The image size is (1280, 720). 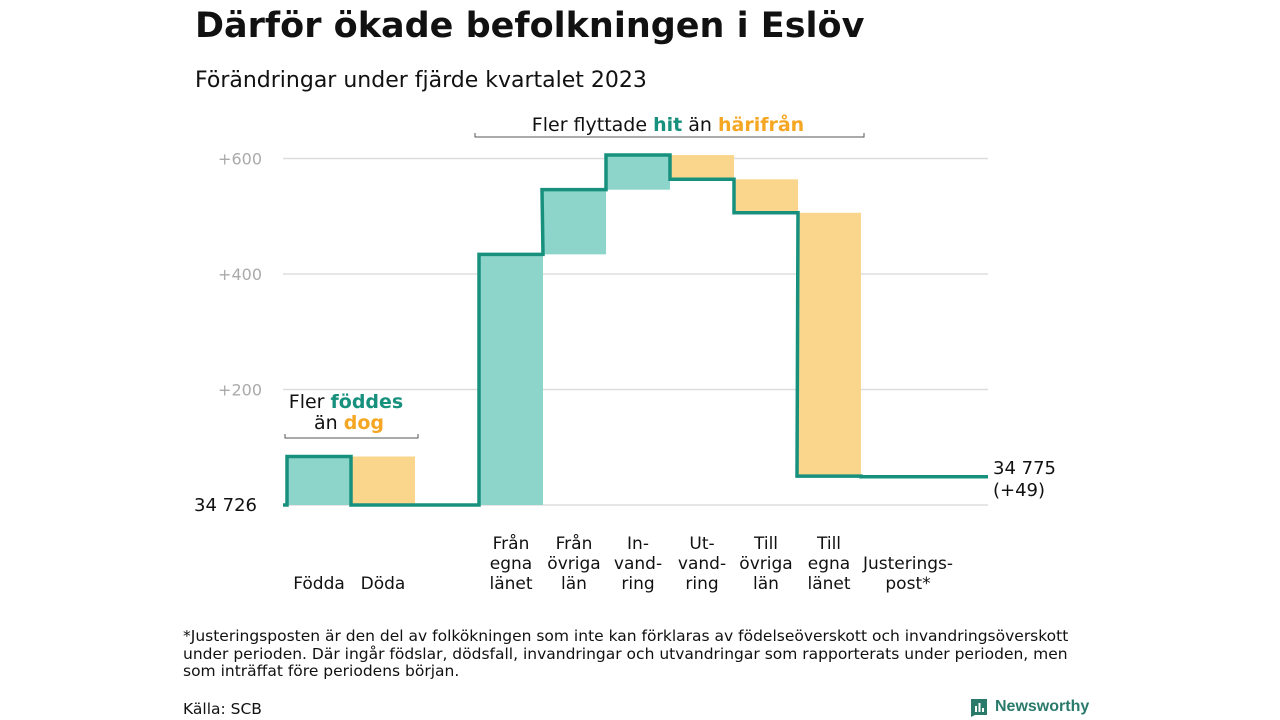 I want to click on newsworthy-logo: Newsworthy, so click(x=1029, y=707).